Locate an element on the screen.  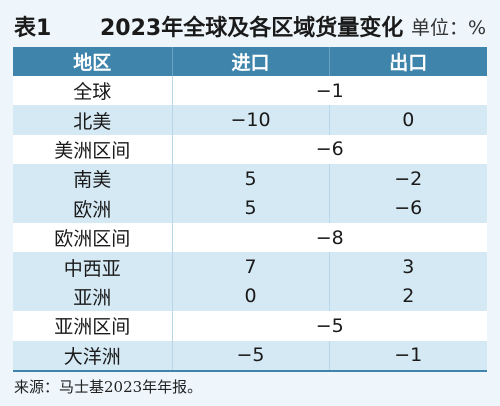
table-row: 亚洲区间 −5 is located at coordinates (250, 326).